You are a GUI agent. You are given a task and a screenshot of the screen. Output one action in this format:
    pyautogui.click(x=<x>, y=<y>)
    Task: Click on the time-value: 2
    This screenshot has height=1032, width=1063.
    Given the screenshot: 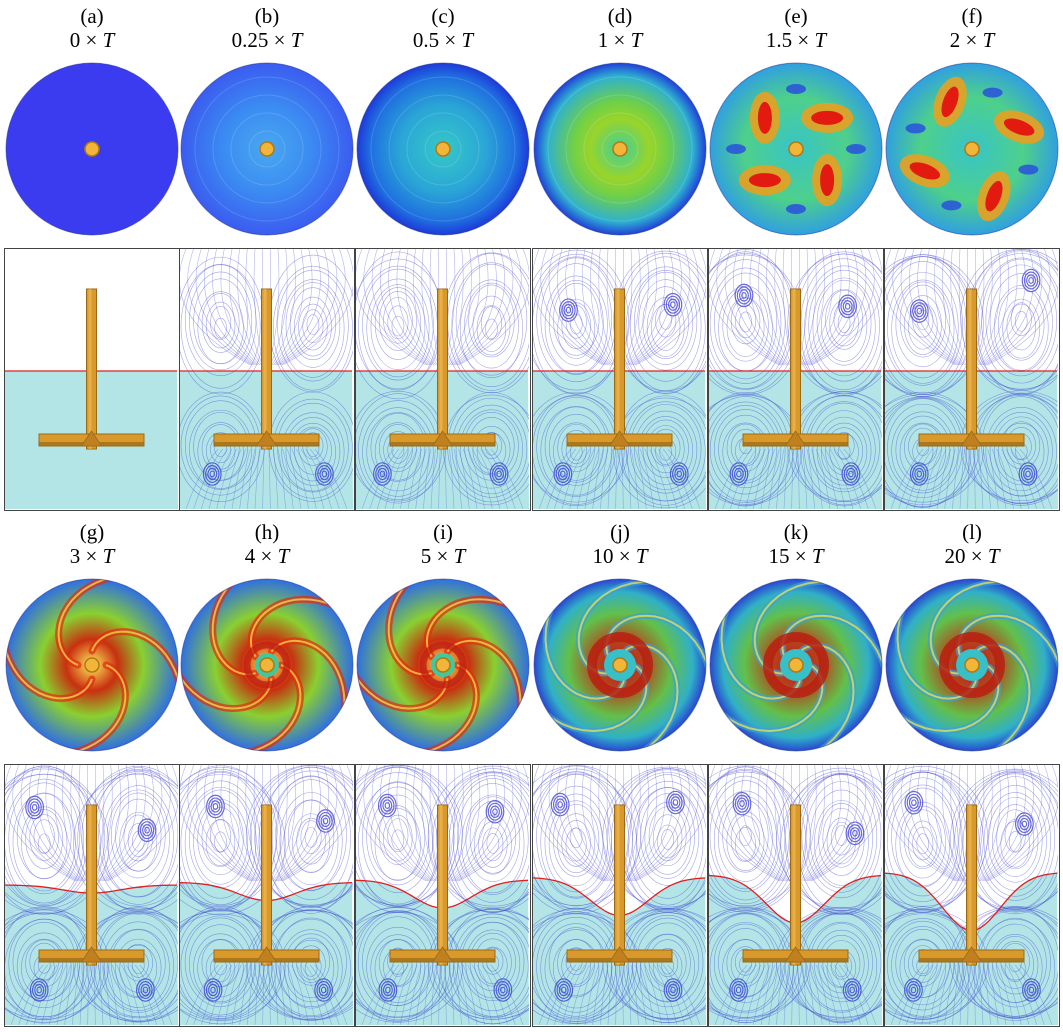 What is the action you would take?
    pyautogui.click(x=955, y=40)
    